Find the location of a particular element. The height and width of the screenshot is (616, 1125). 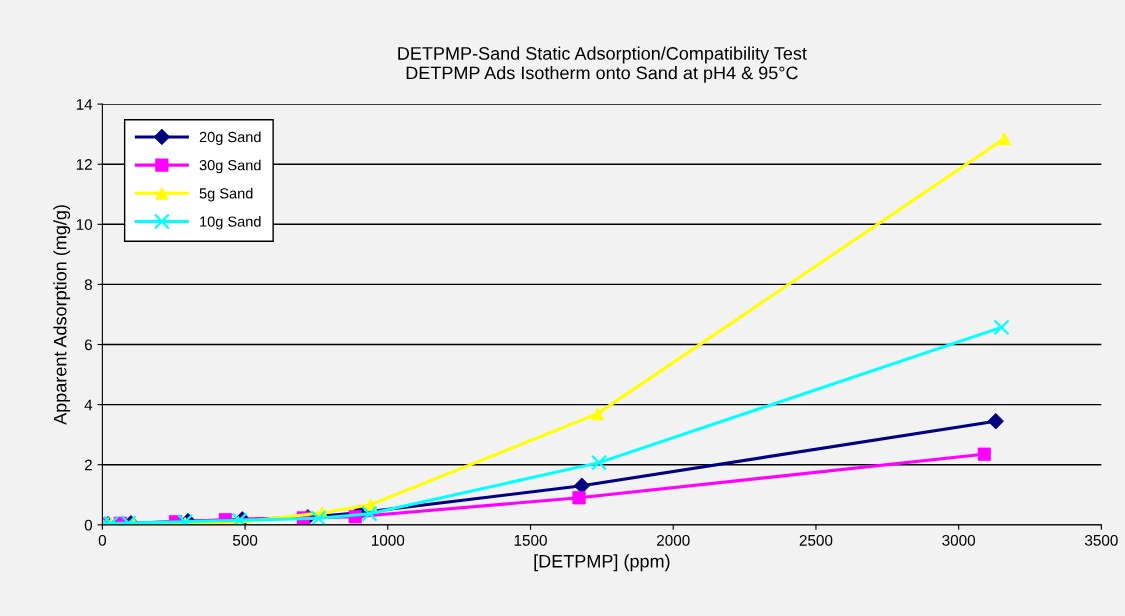

x-axis-title: [DETPMP] (ppm) is located at coordinates (602, 563).